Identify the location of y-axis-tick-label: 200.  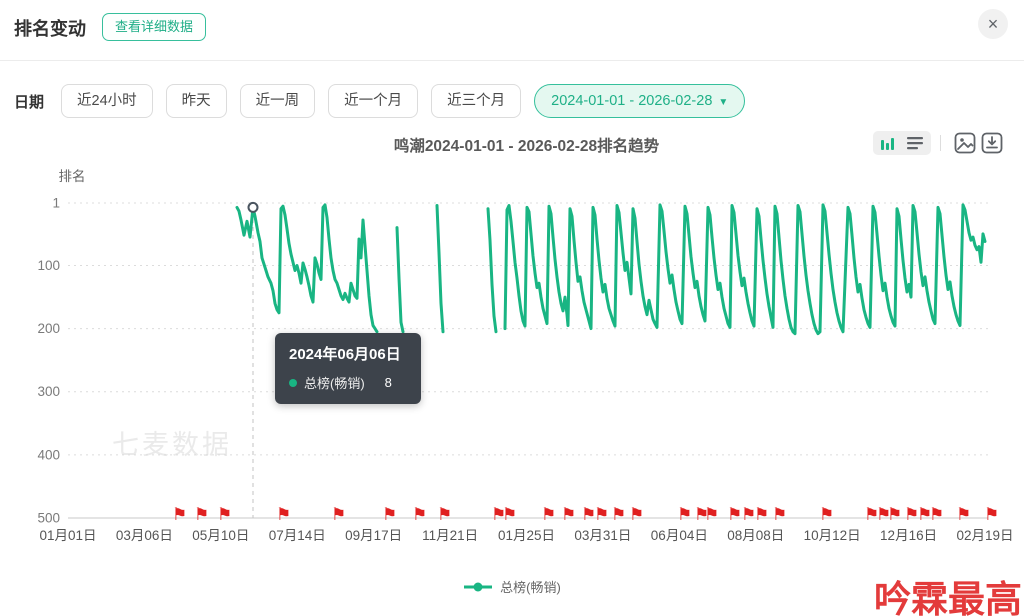
(48, 328).